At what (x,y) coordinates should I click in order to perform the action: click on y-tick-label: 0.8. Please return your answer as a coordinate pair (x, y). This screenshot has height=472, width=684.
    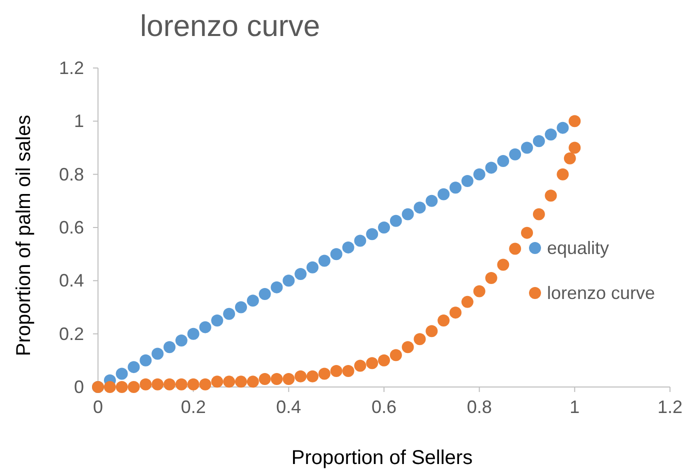
    Looking at the image, I should click on (71, 174).